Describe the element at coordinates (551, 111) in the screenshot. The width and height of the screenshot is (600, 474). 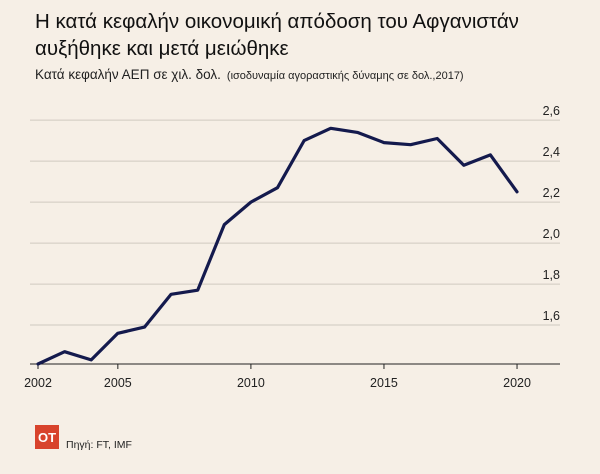
I see `y-tick-label: 2,6` at that location.